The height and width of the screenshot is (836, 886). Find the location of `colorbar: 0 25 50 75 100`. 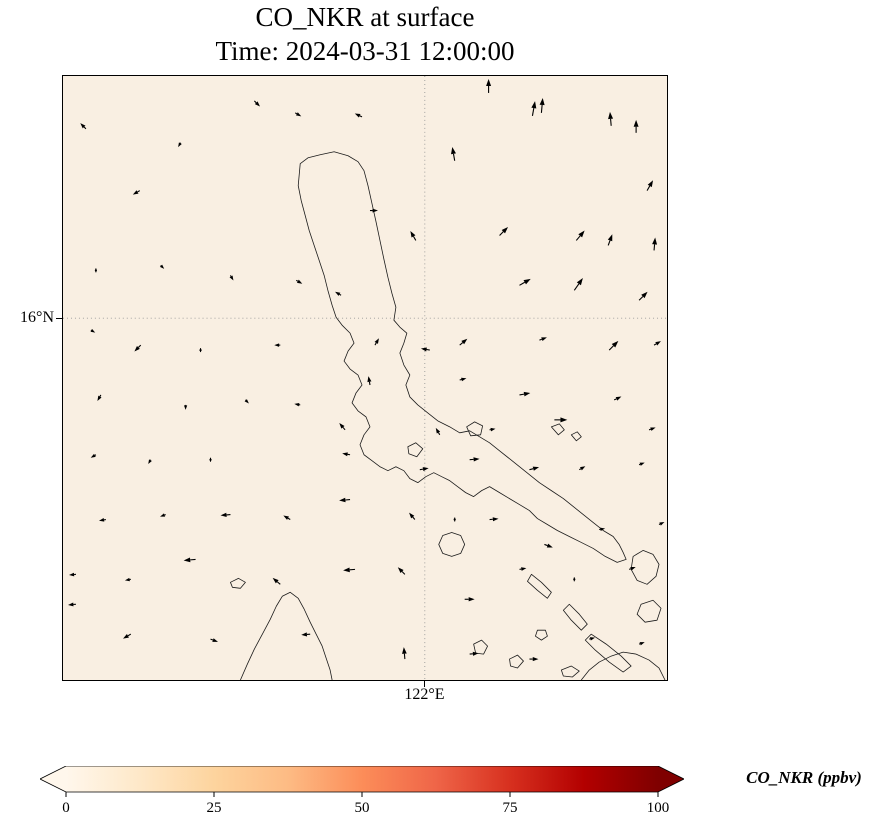

colorbar: 0 25 50 75 100 is located at coordinates (362, 792).